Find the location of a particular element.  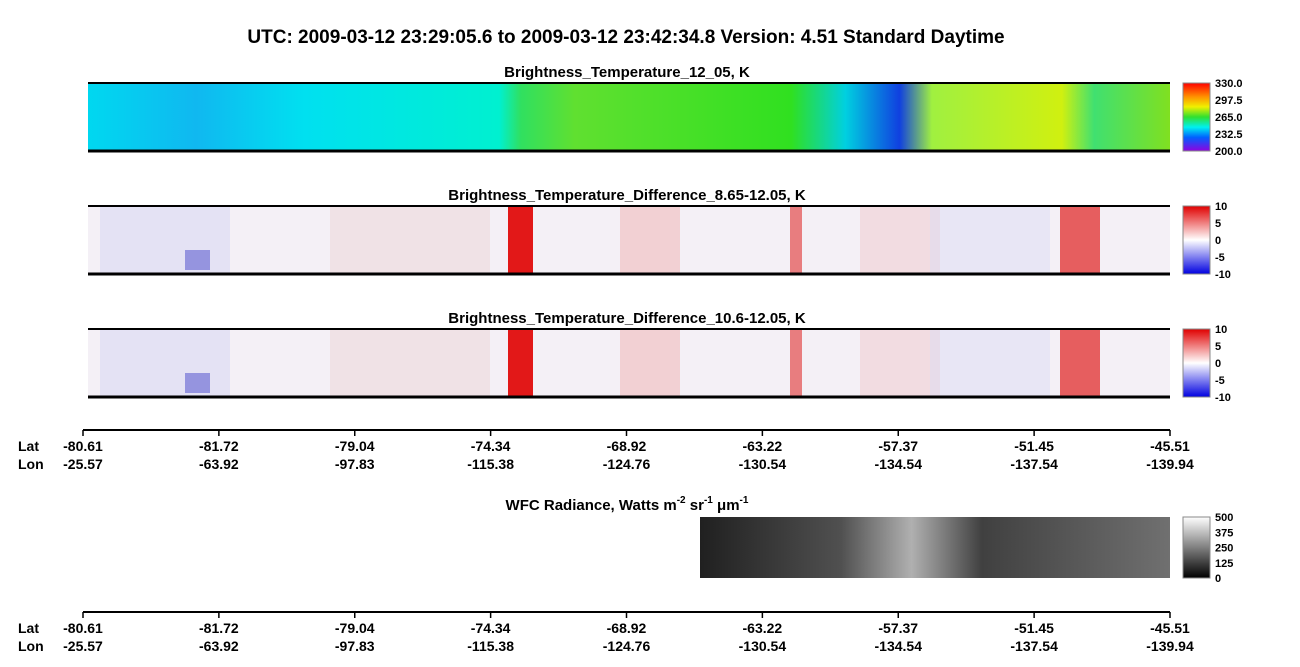

colorbar-label: 297.5 is located at coordinates (1229, 101).